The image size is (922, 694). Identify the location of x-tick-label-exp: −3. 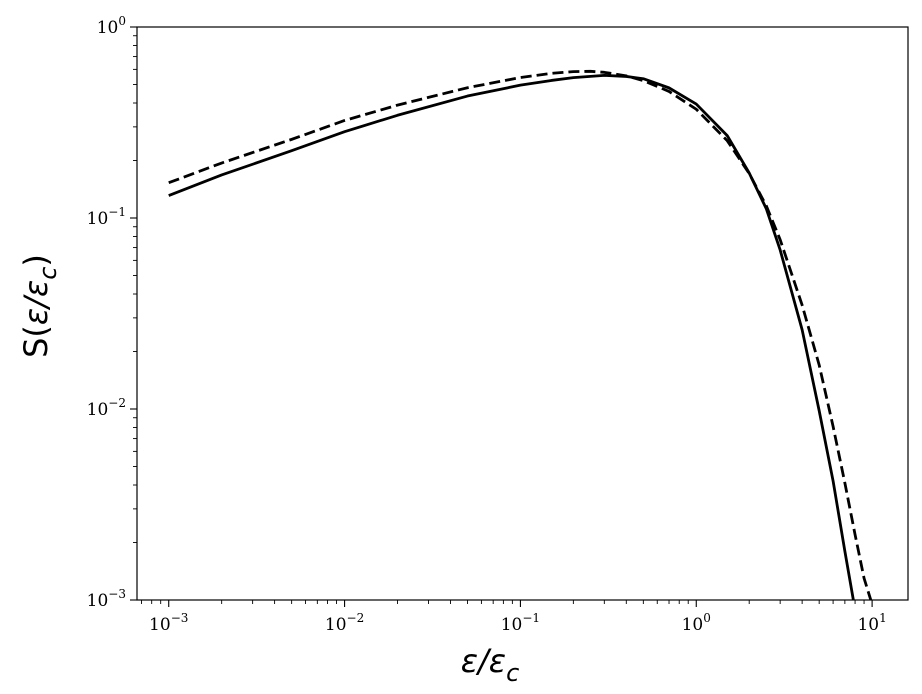
(180, 618).